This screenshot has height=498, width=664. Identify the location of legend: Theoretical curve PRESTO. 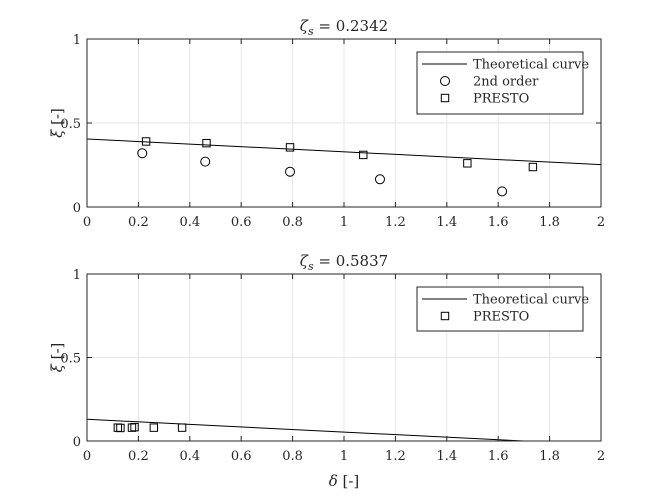
(502, 309).